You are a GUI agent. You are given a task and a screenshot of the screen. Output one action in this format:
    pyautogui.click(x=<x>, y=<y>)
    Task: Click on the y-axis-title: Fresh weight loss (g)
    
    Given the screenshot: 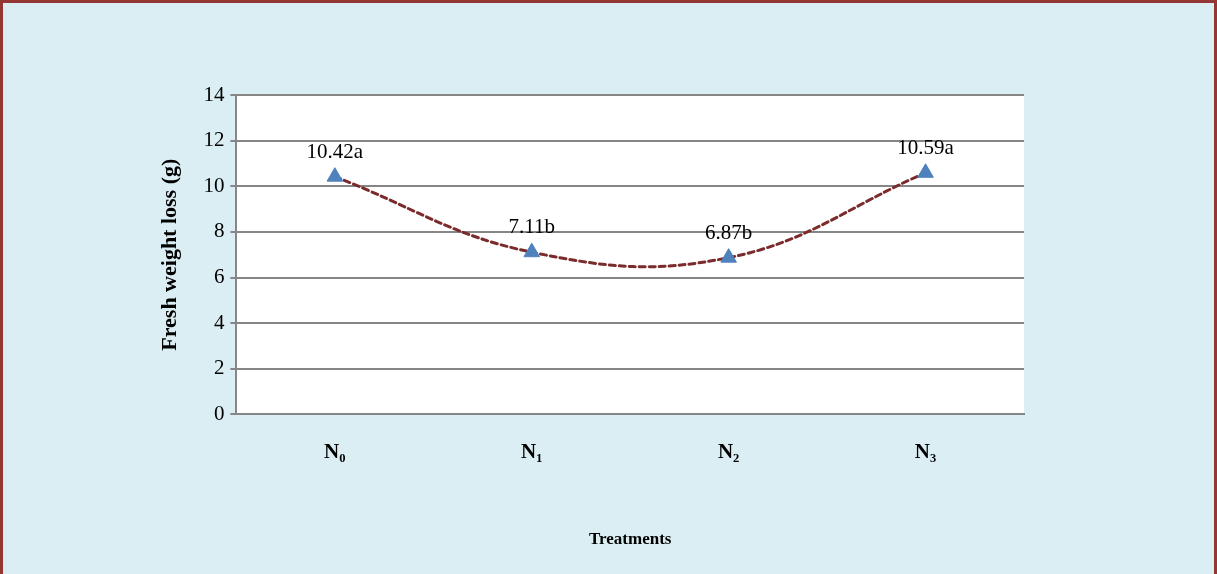 What is the action you would take?
    pyautogui.click(x=168, y=254)
    